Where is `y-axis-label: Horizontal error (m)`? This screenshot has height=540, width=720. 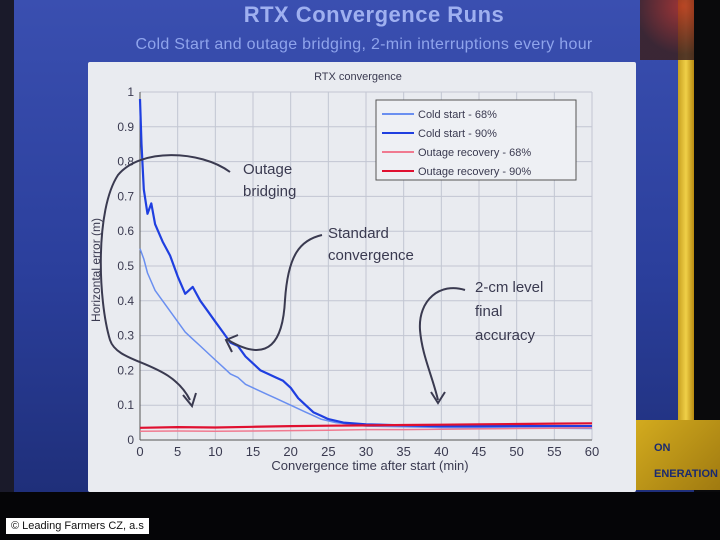
y-axis-label: Horizontal error (m) is located at coordinates (96, 270).